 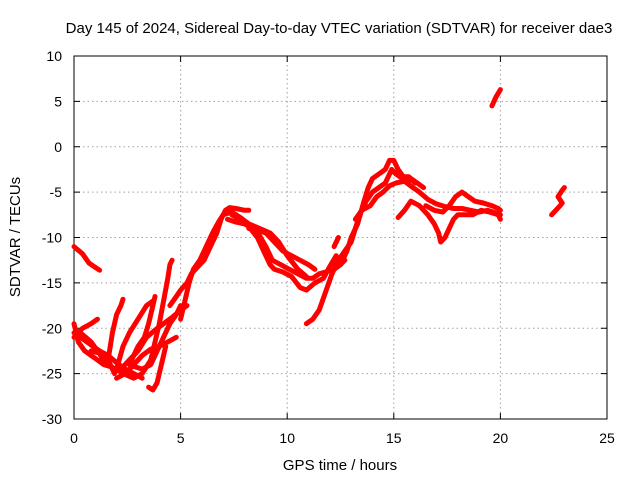 What do you see at coordinates (52, 419) in the screenshot?
I see `y-tick-label: -30` at bounding box center [52, 419].